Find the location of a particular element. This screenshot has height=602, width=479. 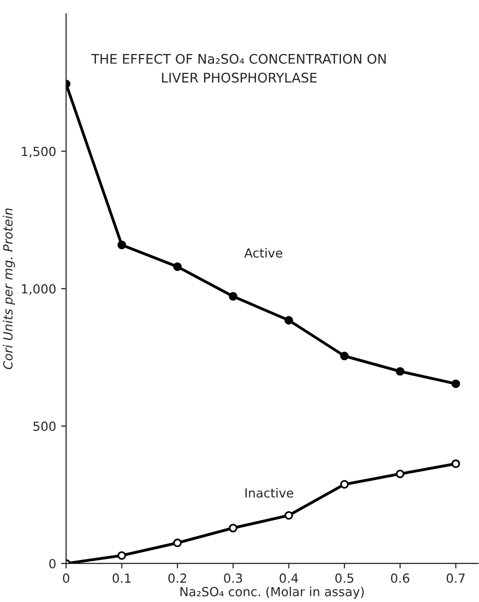

x-tick-label: 0.2 is located at coordinates (177, 578).